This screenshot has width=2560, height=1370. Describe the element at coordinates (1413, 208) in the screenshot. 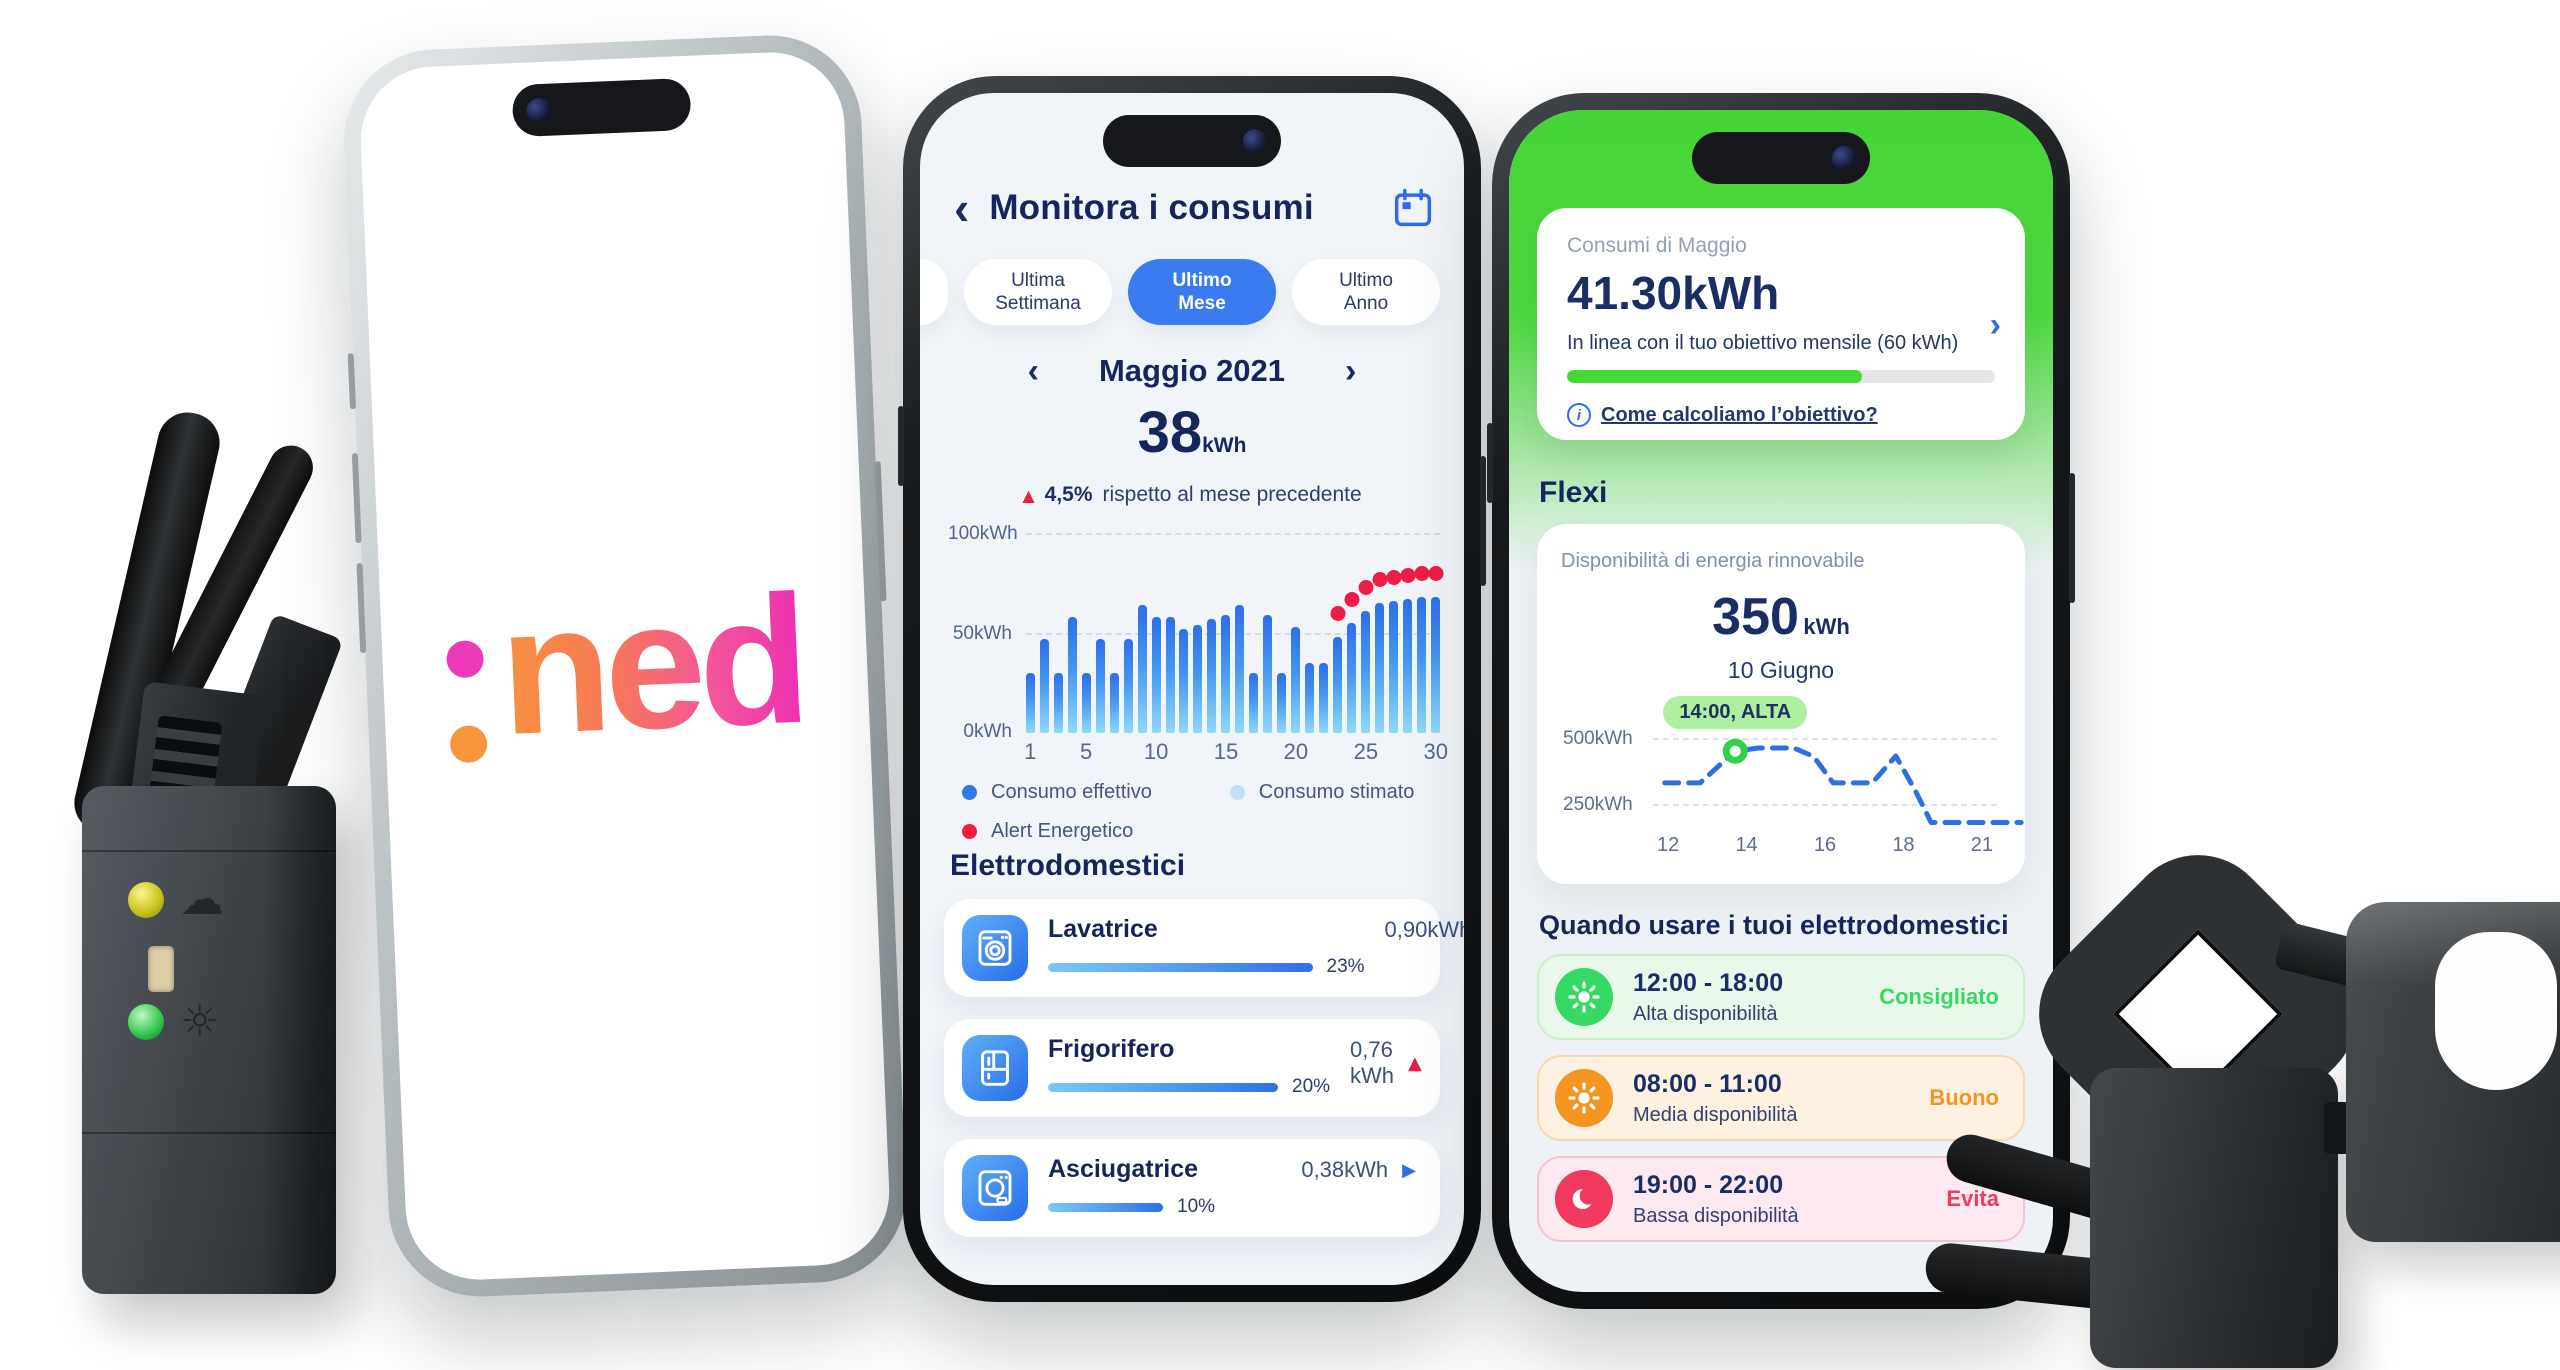

I see `calendar-icon` at that location.